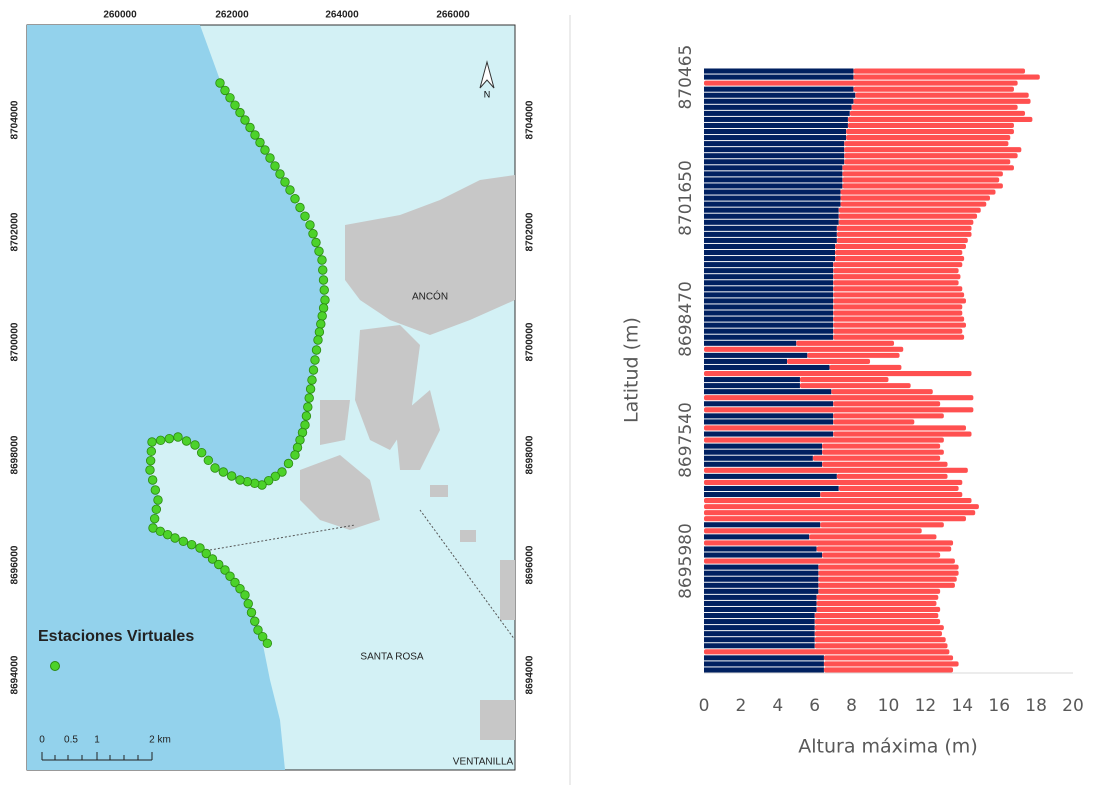 Image resolution: width=1109 pixels, height=789 pixels. I want to click on scale-label: 0, so click(42, 740).